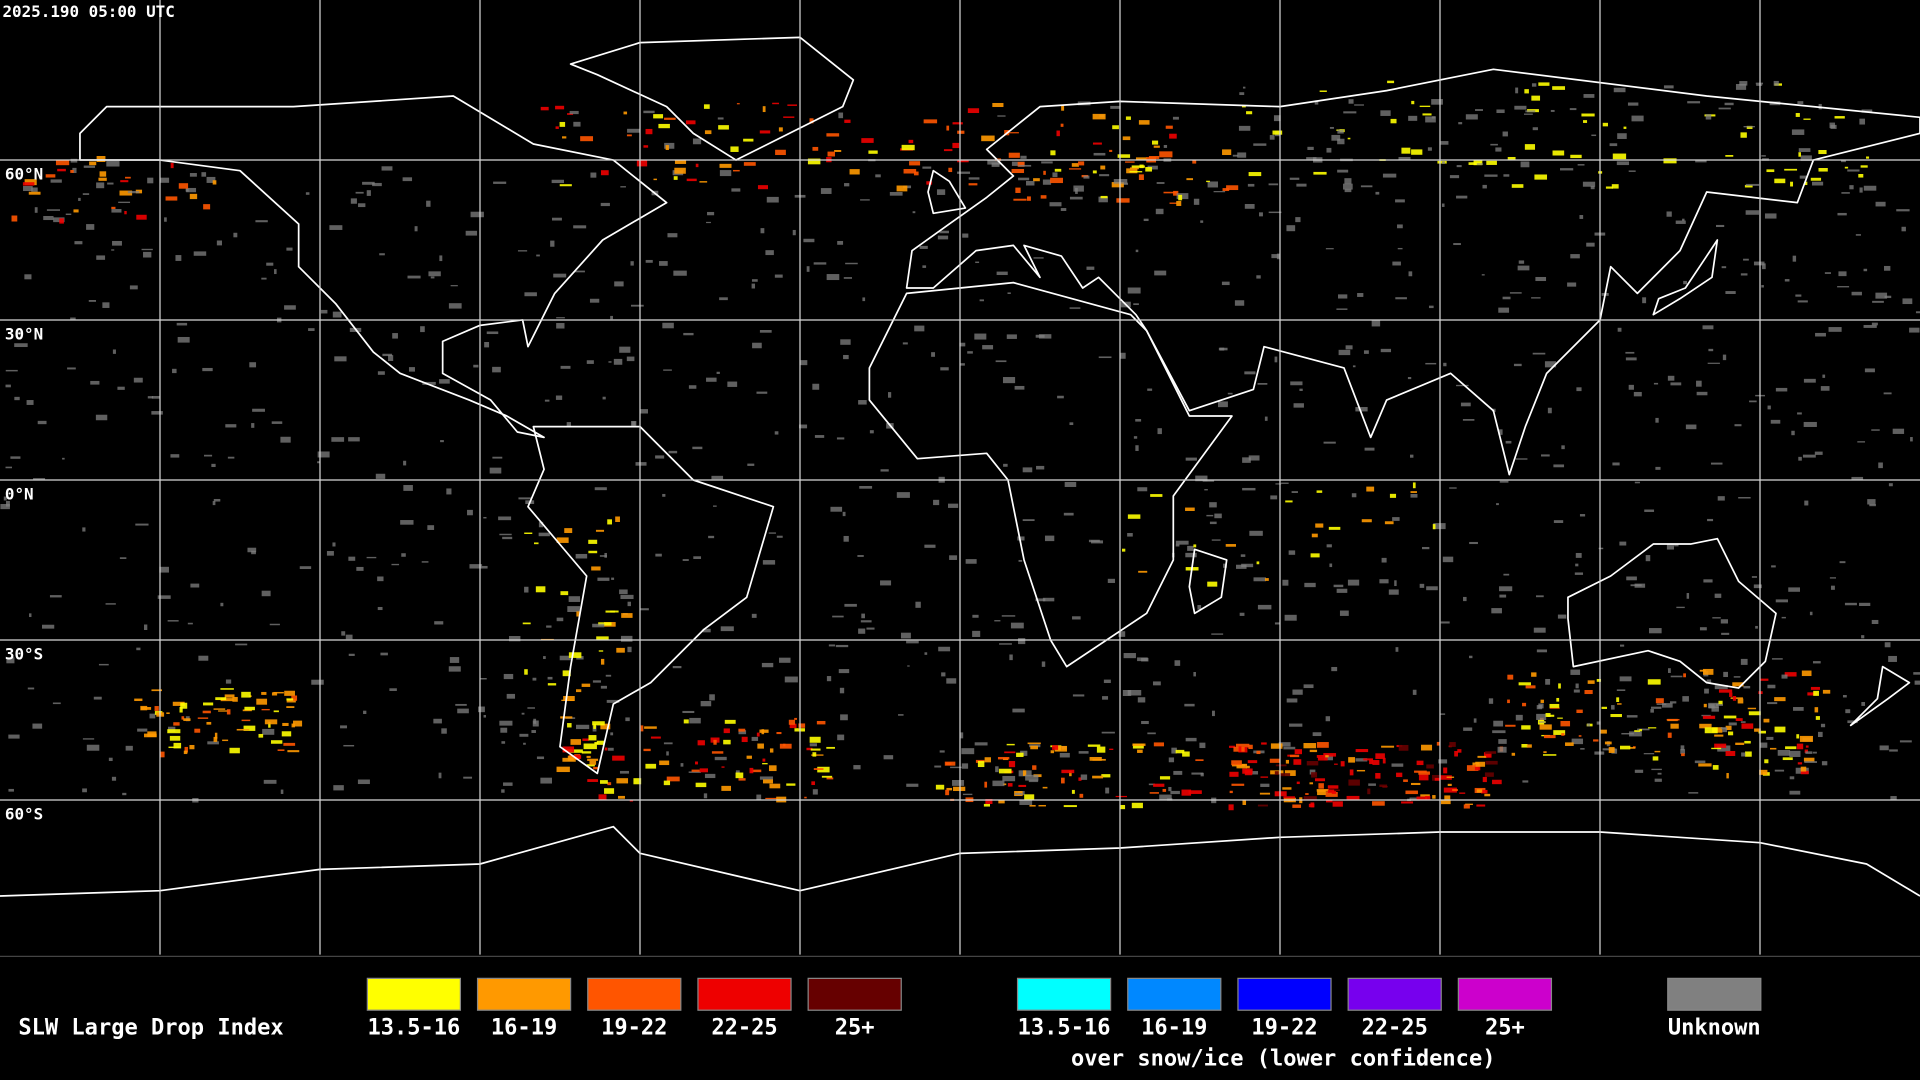 Image resolution: width=1920 pixels, height=1080 pixels. Describe the element at coordinates (24, 334) in the screenshot. I see `latitude-label: 30°N` at that location.